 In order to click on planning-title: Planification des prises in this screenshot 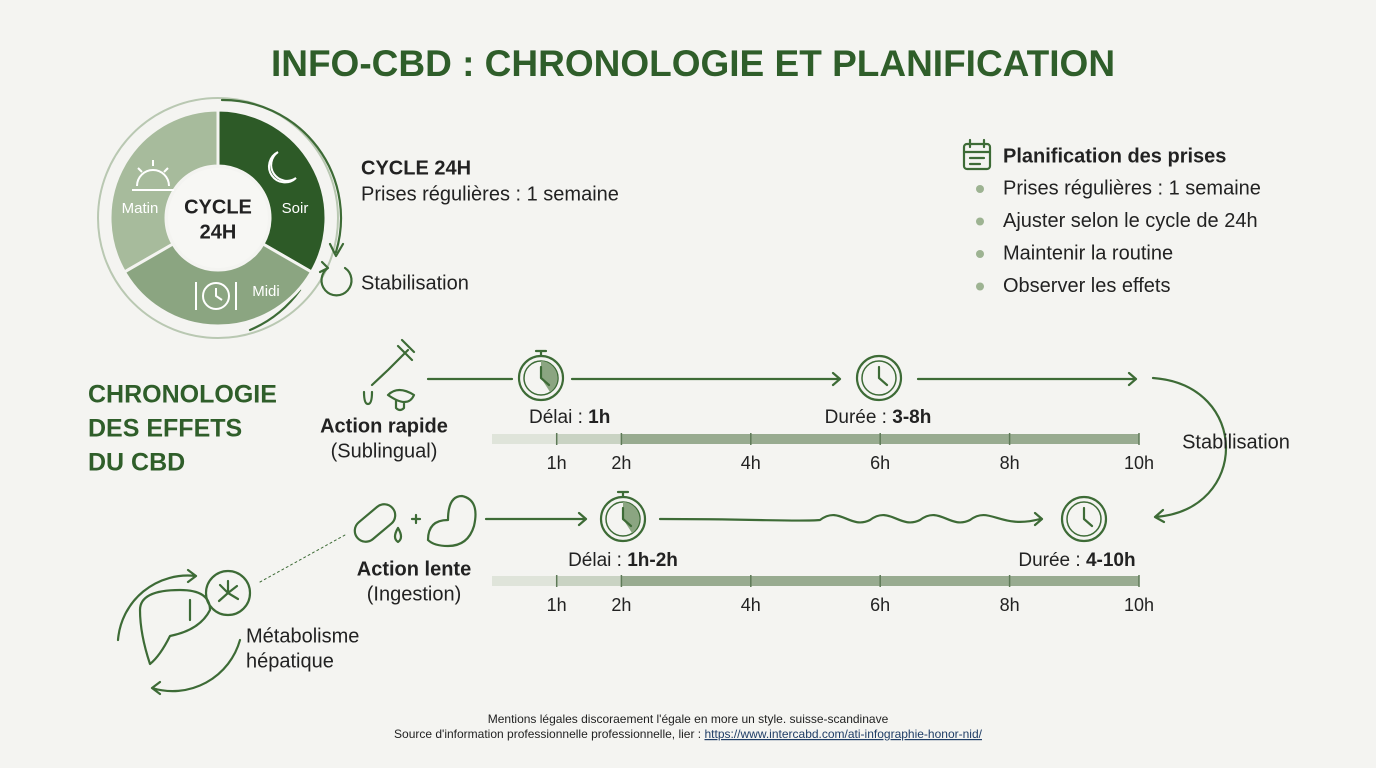, I will do `click(1114, 156)`.